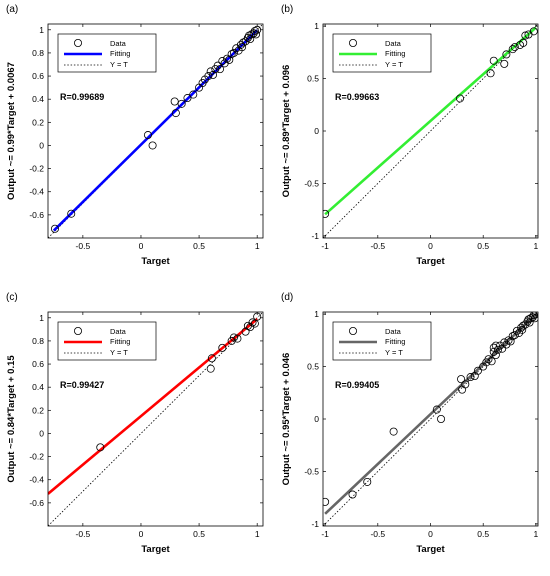 This screenshot has height=576, width=550. Describe the element at coordinates (12, 9) in the screenshot. I see `panel-label: (a)` at that location.